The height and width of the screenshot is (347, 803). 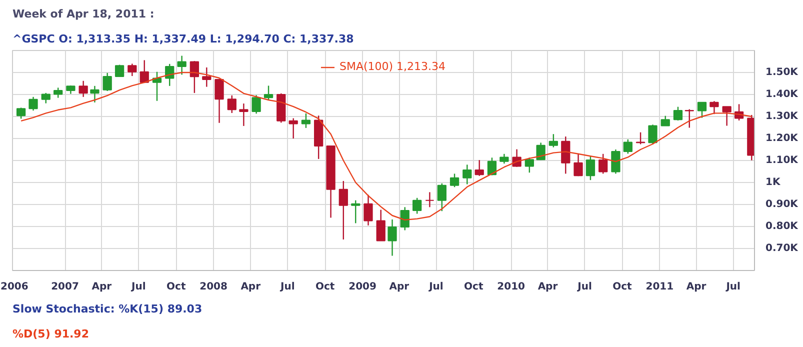 What do you see at coordinates (362, 287) in the screenshot?
I see `x-tick-label: 2009` at bounding box center [362, 287].